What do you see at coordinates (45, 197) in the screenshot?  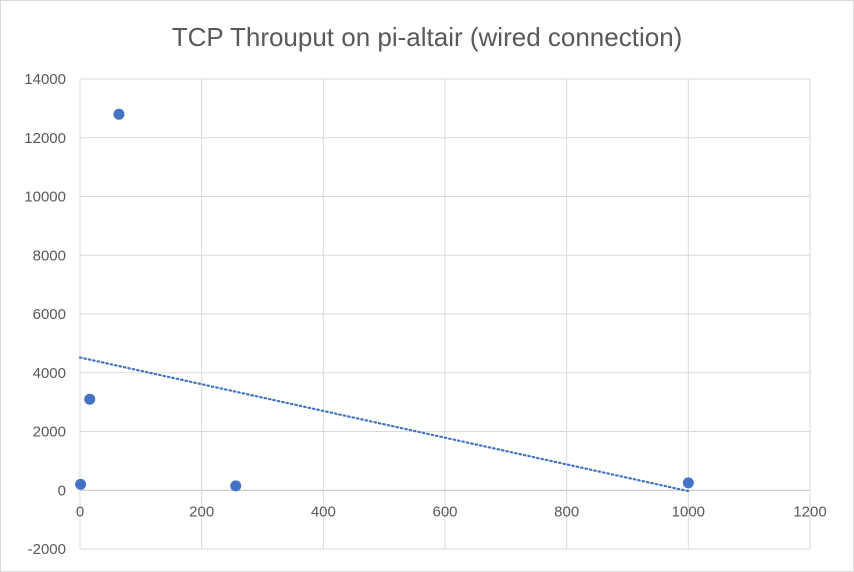 I see `y-tick-label: 10000` at bounding box center [45, 197].